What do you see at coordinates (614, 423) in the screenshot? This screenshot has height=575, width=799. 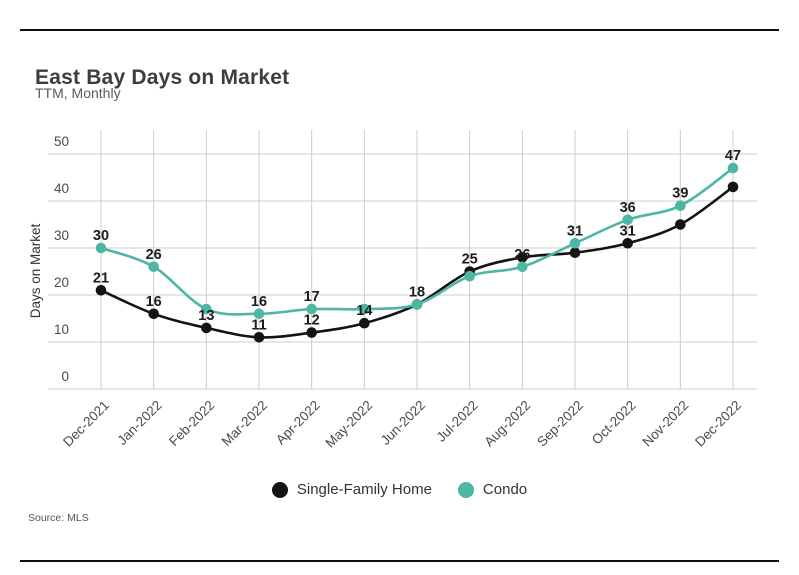 I see `x-tick-label: Oct-2022` at bounding box center [614, 423].